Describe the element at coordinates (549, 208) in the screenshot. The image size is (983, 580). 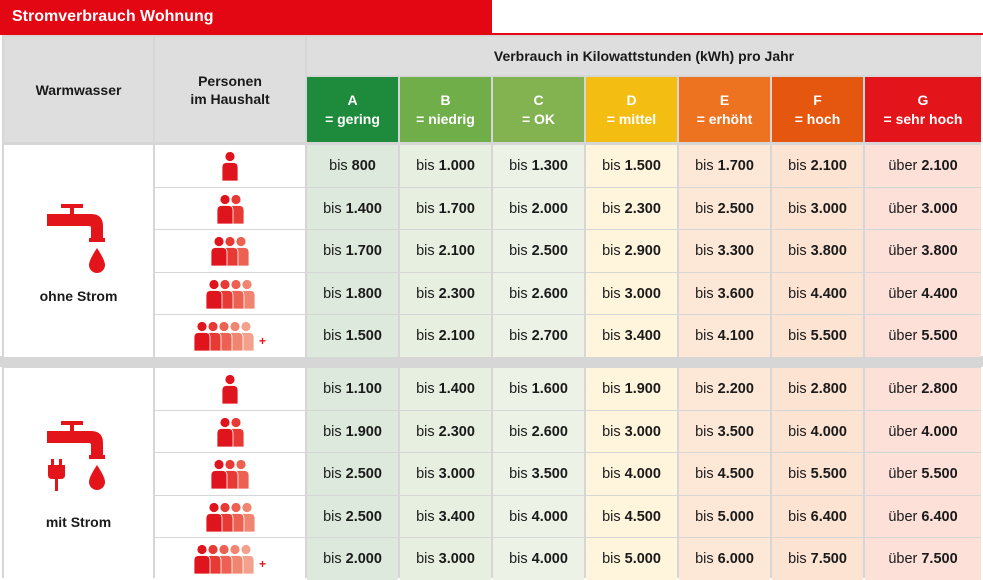
I see `value-number: 2.000` at that location.